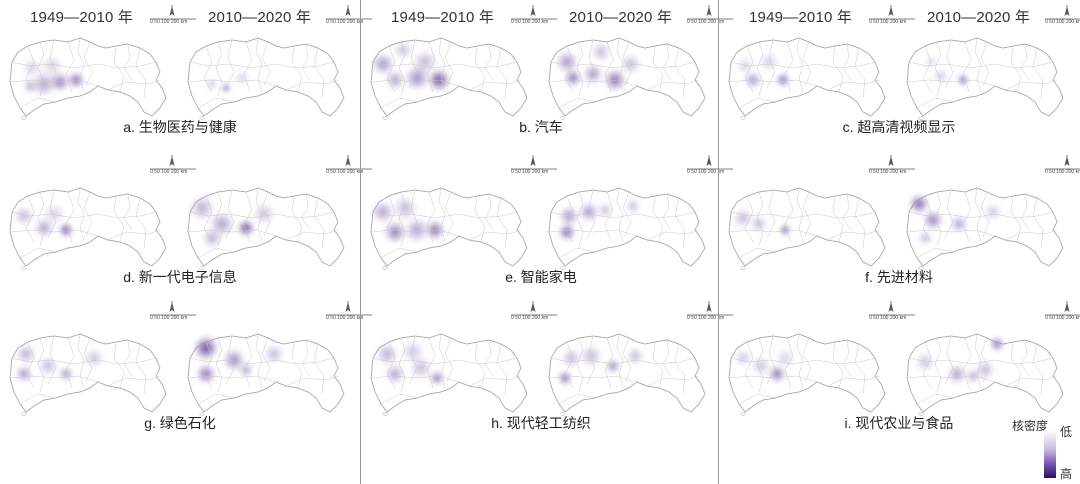 The image size is (1080, 484). What do you see at coordinates (1050, 454) in the screenshot?
I see `legend-color-ramp` at bounding box center [1050, 454].